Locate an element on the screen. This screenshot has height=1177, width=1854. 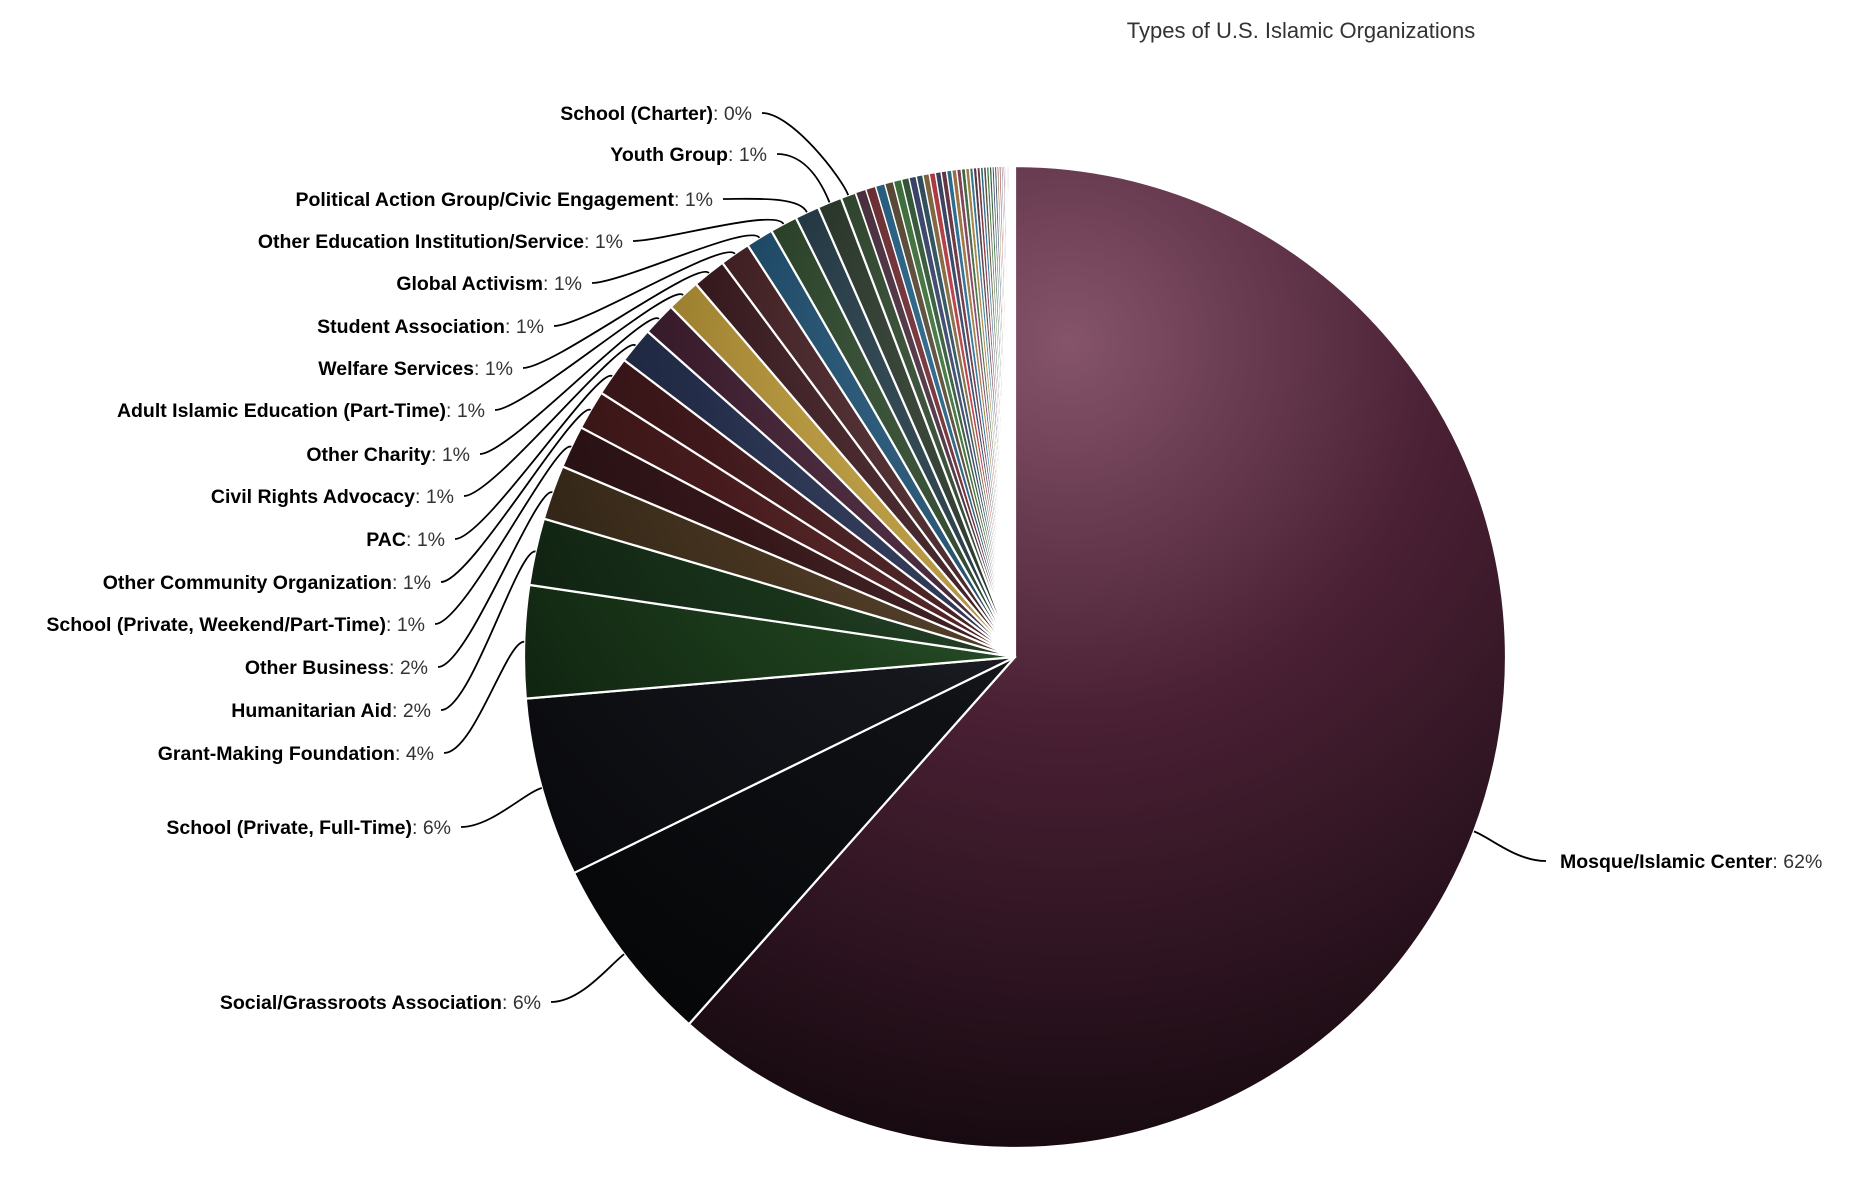
data-label: Global Activism: 1% is located at coordinates (489, 284).